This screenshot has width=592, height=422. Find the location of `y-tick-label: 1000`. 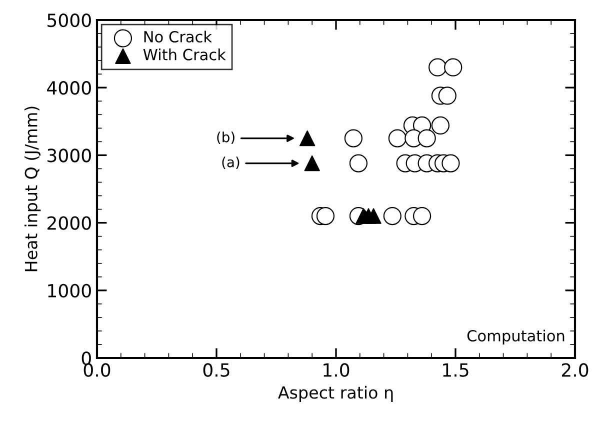

y-tick-label: 1000 is located at coordinates (69, 291).